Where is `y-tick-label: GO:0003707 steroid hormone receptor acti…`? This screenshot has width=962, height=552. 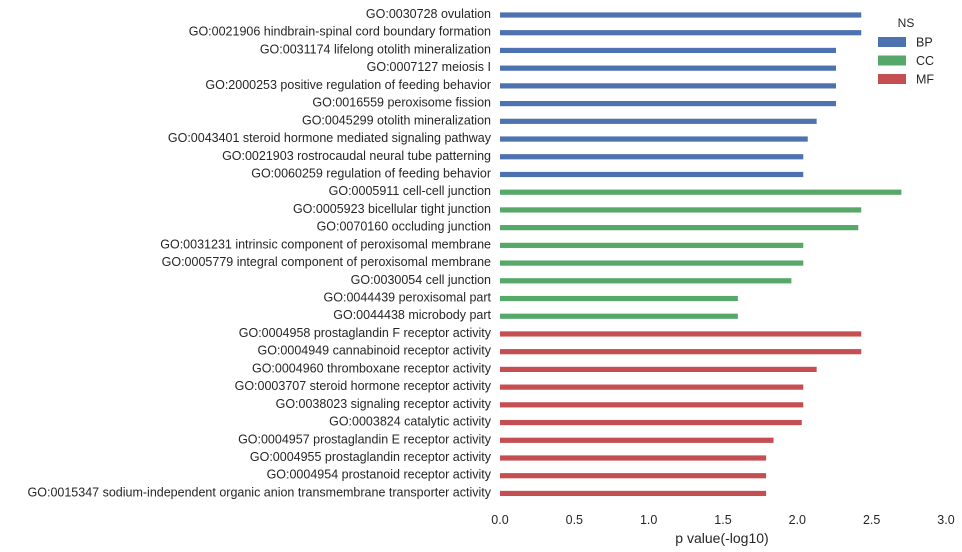
y-tick-label: GO:0003707 steroid hormone receptor acti… is located at coordinates (363, 386).